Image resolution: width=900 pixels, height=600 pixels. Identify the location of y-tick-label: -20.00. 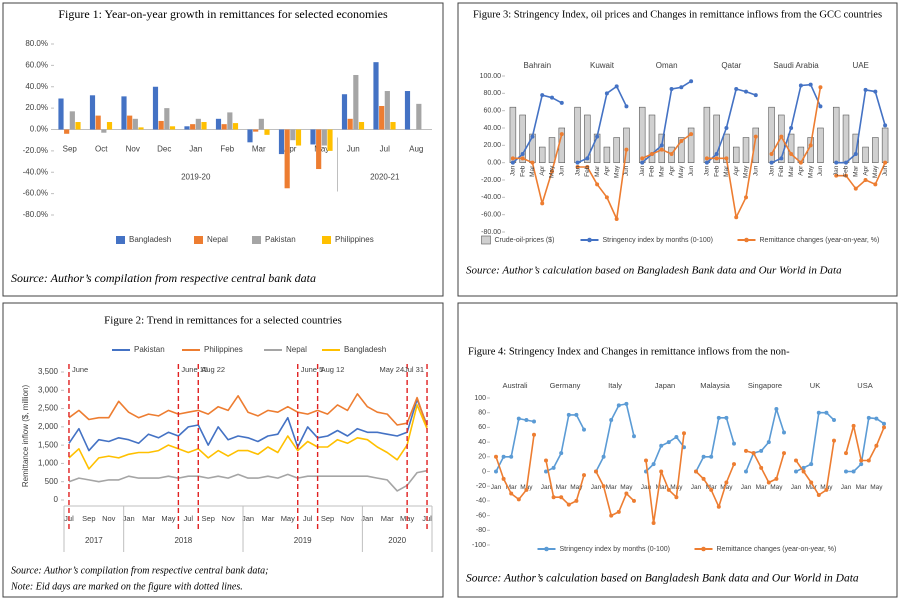
(491, 180).